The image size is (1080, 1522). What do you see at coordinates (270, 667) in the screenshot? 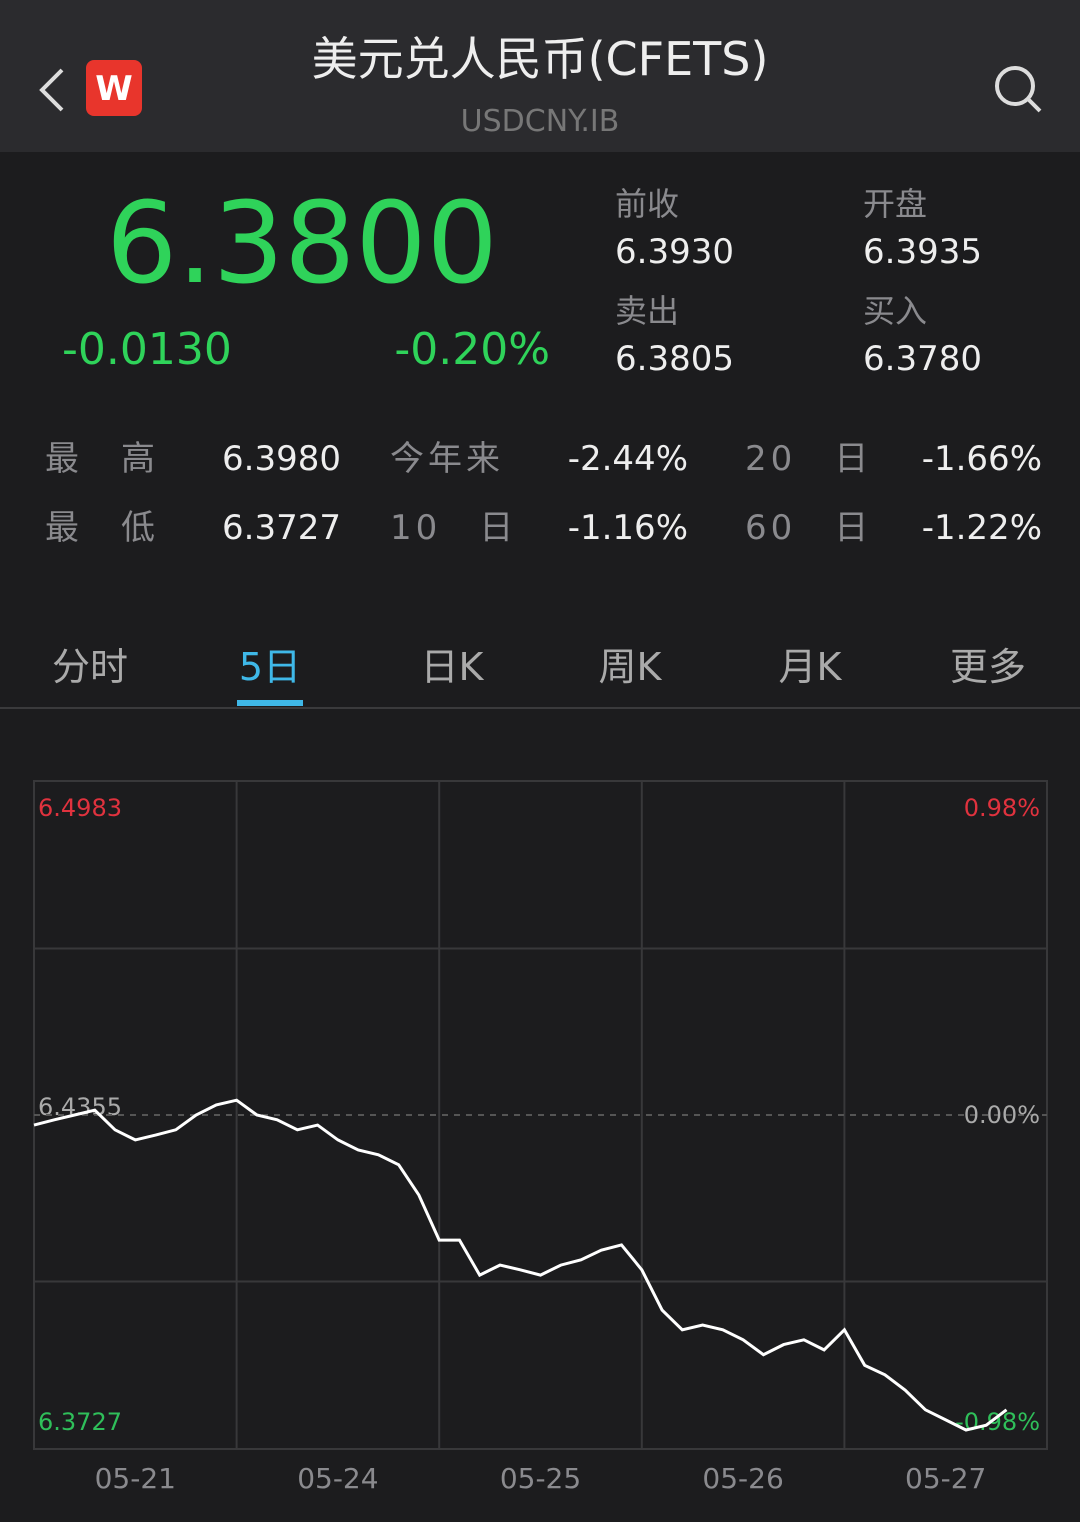
I see `tab: 5日` at bounding box center [270, 667].